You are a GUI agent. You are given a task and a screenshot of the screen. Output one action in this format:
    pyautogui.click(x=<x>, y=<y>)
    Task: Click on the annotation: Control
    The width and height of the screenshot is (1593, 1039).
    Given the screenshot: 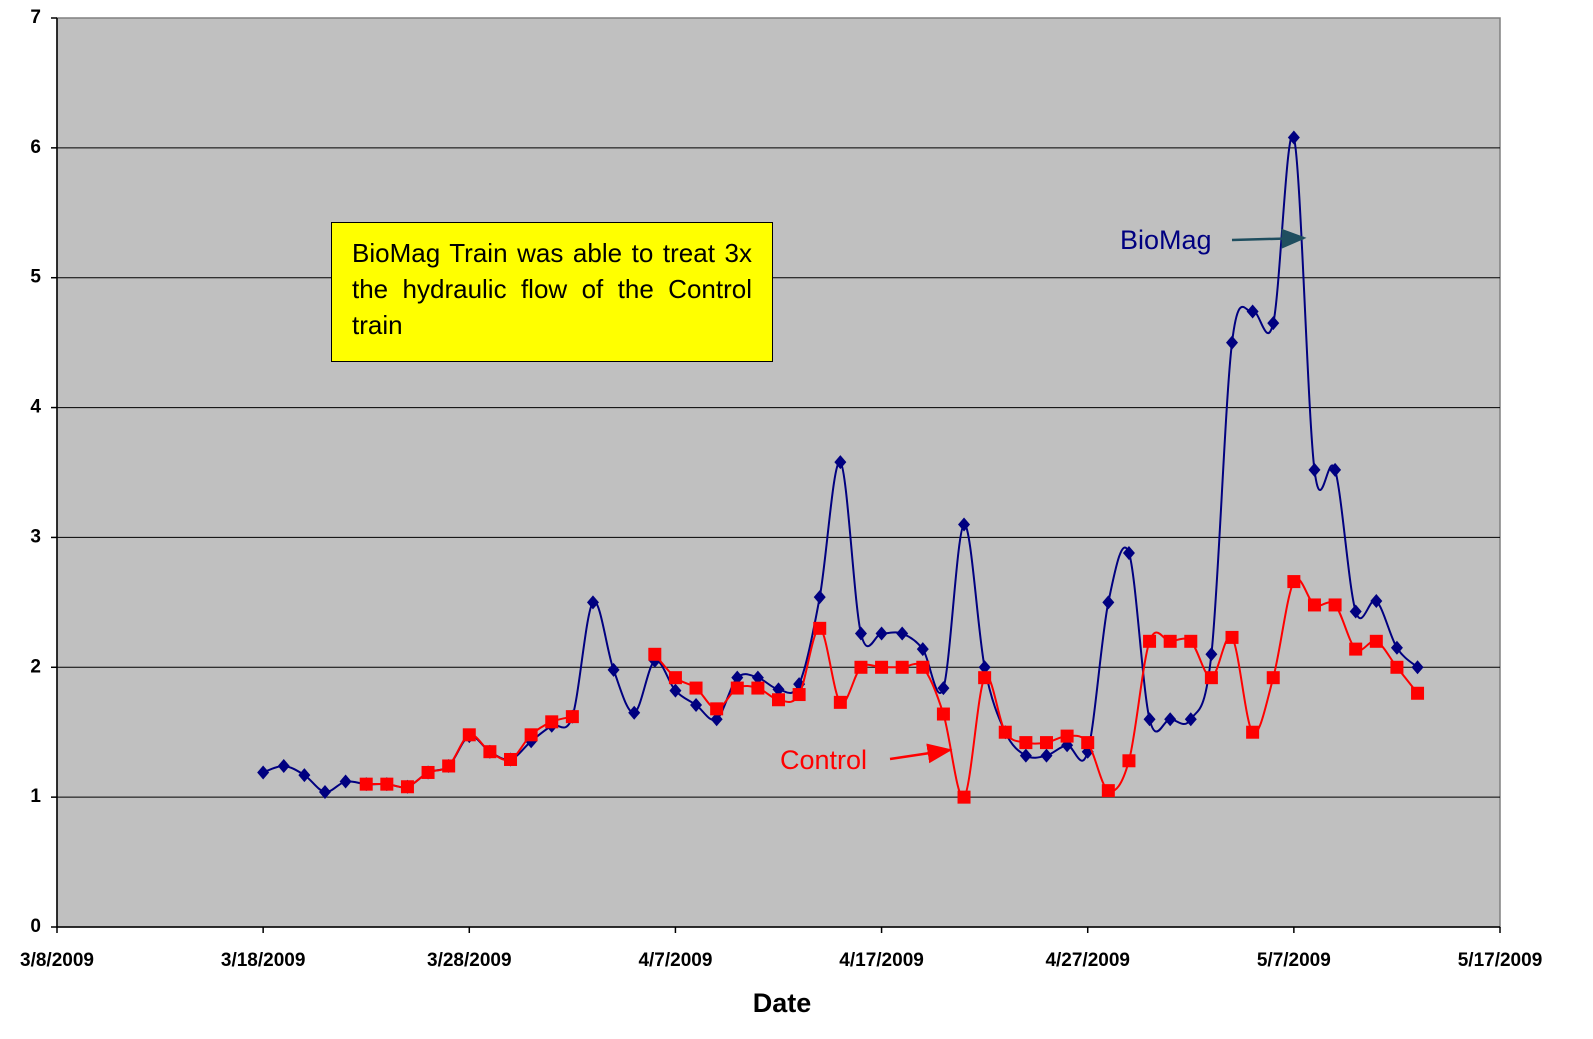 What is the action you would take?
    pyautogui.click(x=823, y=760)
    